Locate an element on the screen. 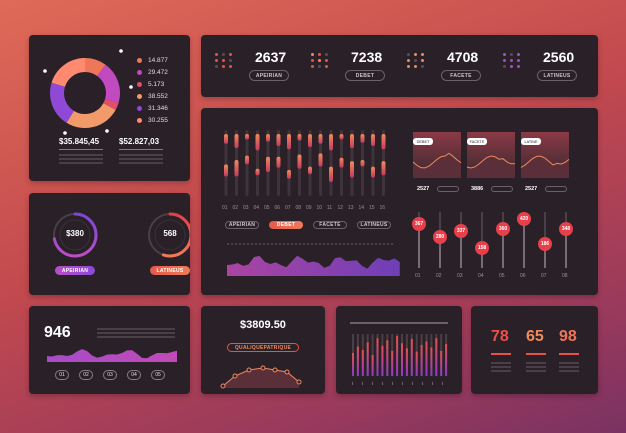 This screenshot has height=433, width=626. donut-chart is located at coordinates (88, 92).